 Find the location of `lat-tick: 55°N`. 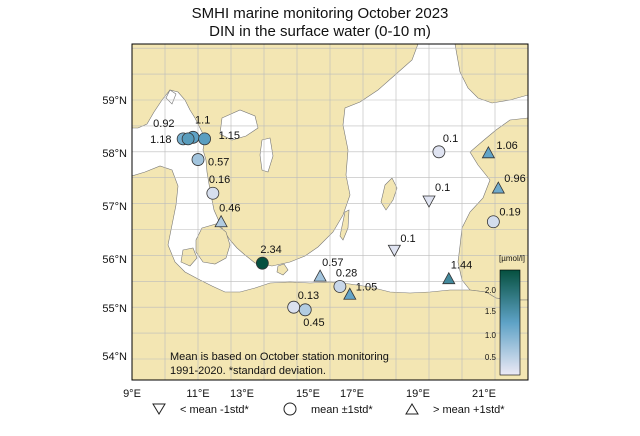

lat-tick: 55°N is located at coordinates (114, 309).